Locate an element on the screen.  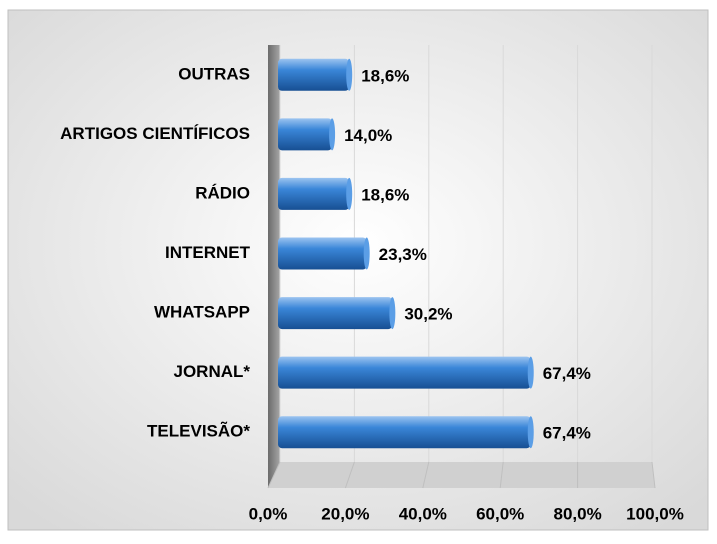
floor is located at coordinates (461, 475).